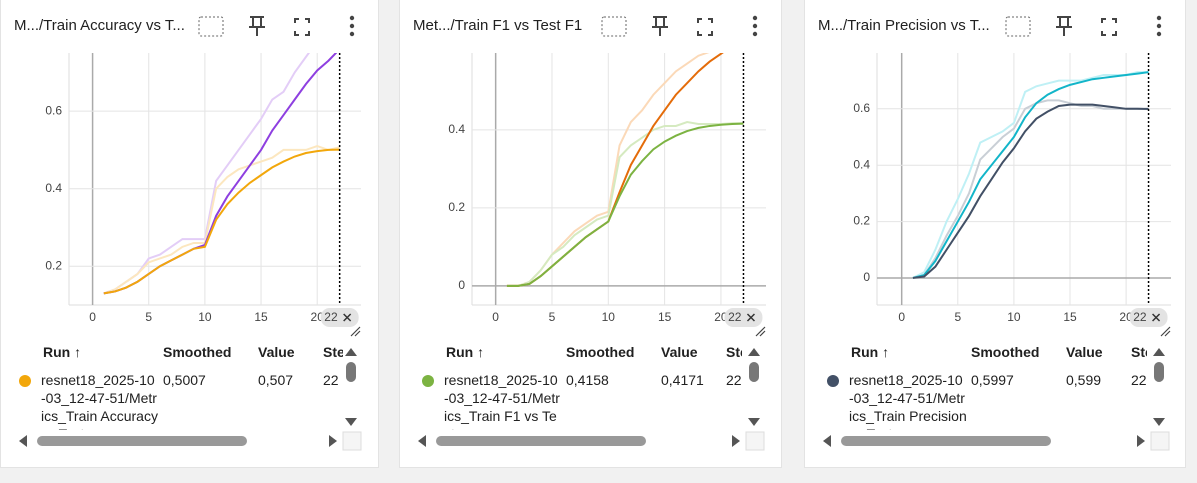 This screenshot has height=483, width=1197. What do you see at coordinates (276, 380) in the screenshot?
I see `table-cell: 0,507` at bounding box center [276, 380].